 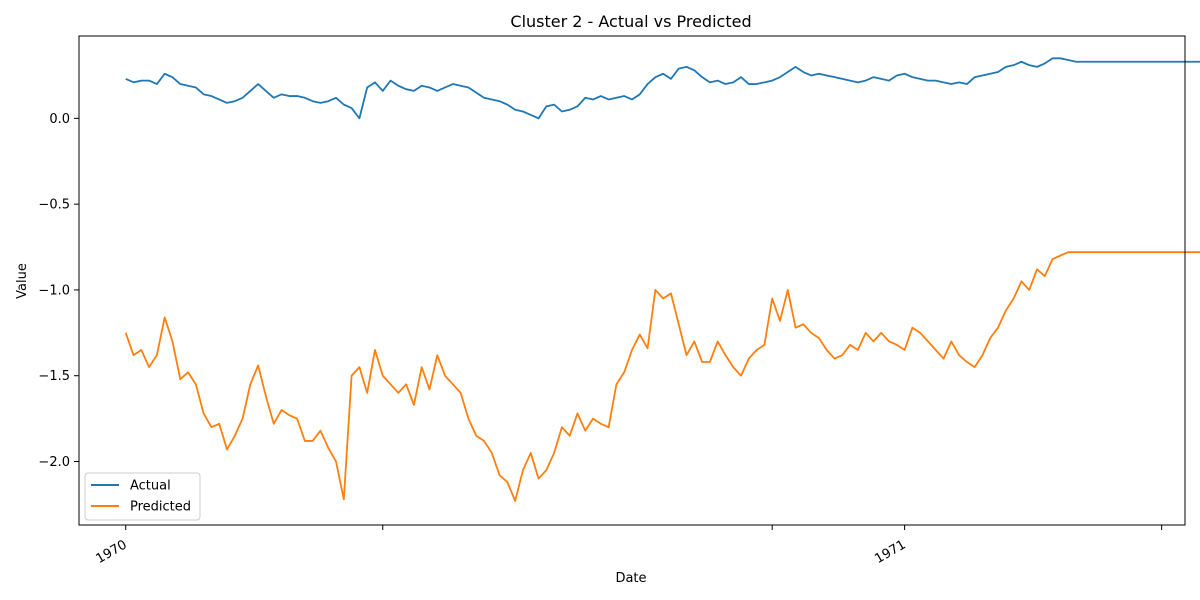 I want to click on chart-title: Cluster 2 - Actual vs Predicted, so click(x=630, y=21).